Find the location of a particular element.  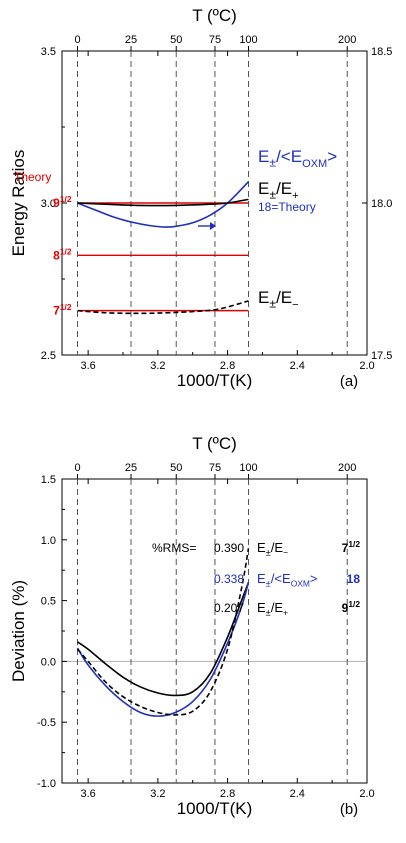

p1-y-tick-label--1.0: -1.0 is located at coordinates (46, 784).